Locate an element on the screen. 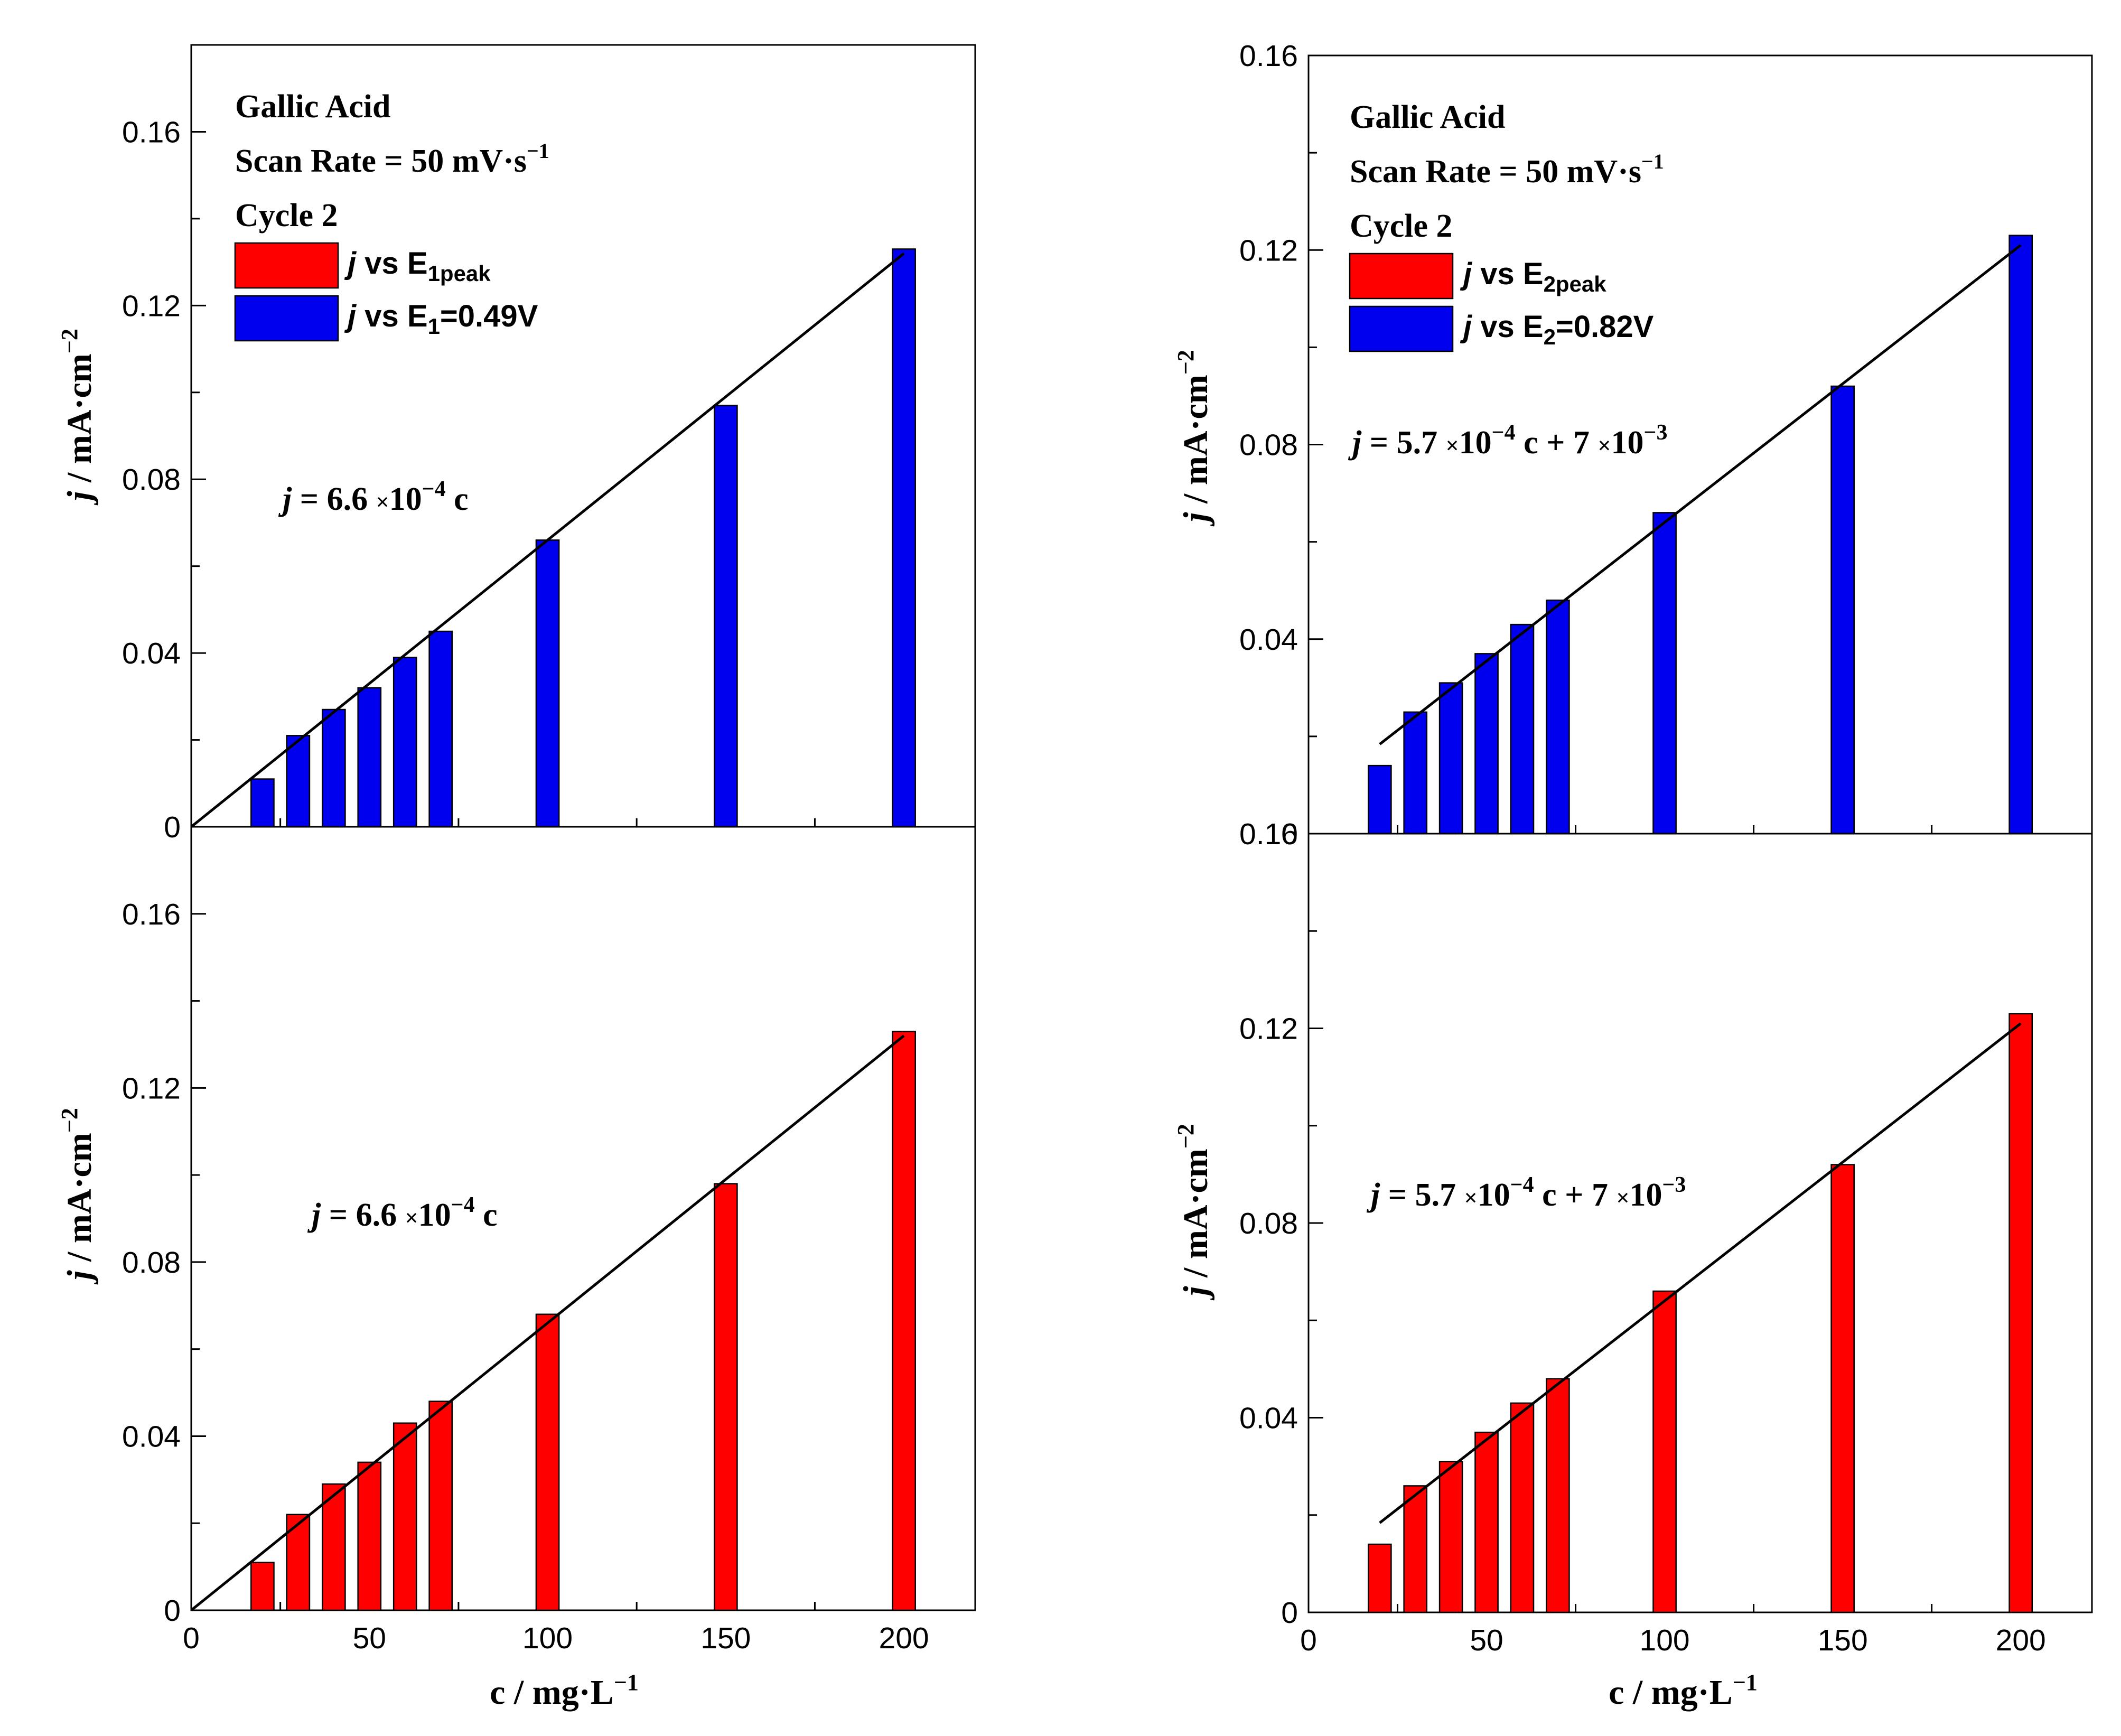 Image resolution: width=2121 pixels, height=1736 pixels. x-tick-label-bottom-right: 100 is located at coordinates (1665, 1640).